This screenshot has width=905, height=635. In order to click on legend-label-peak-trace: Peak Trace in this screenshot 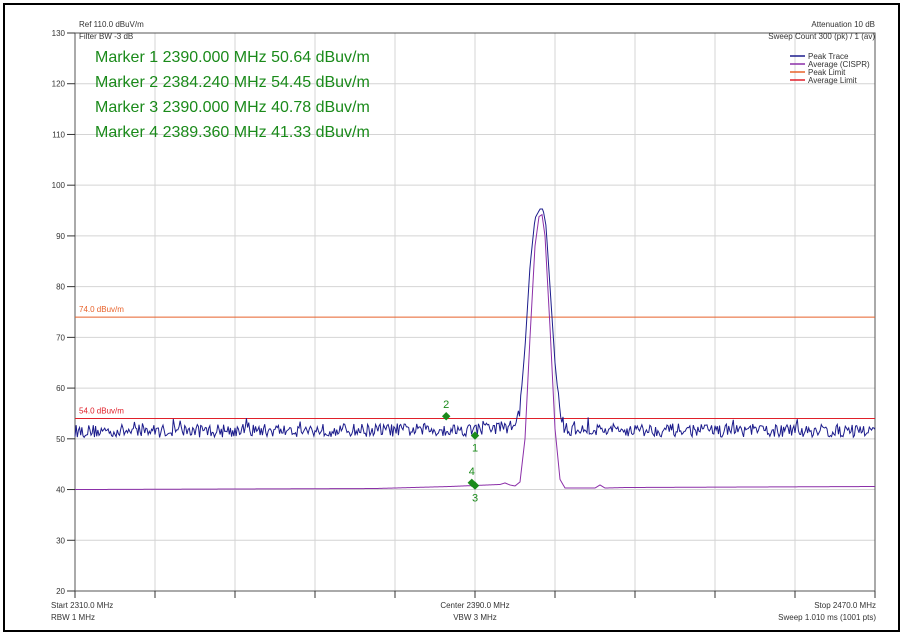, I will do `click(828, 56)`.